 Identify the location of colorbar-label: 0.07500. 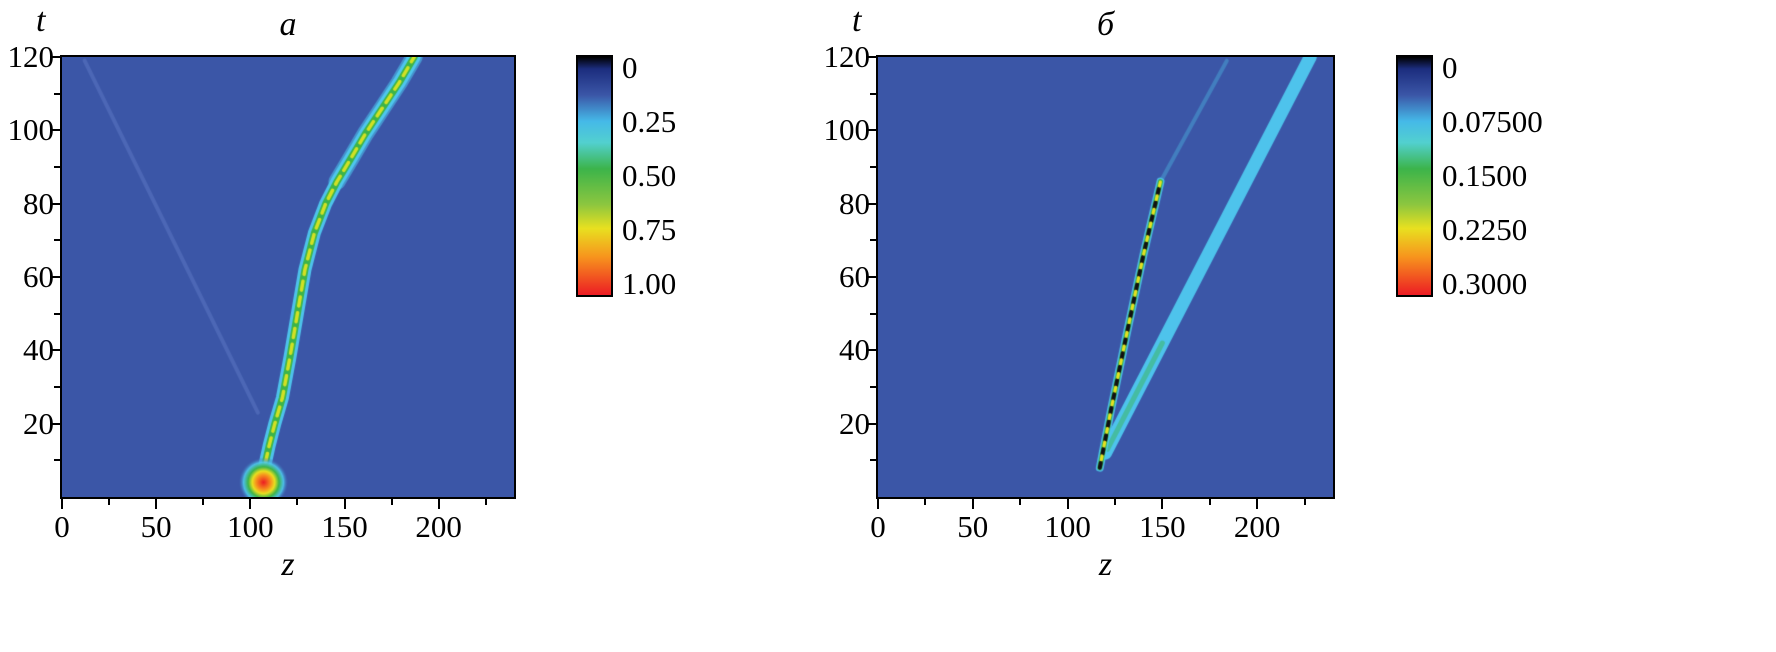
(1492, 121).